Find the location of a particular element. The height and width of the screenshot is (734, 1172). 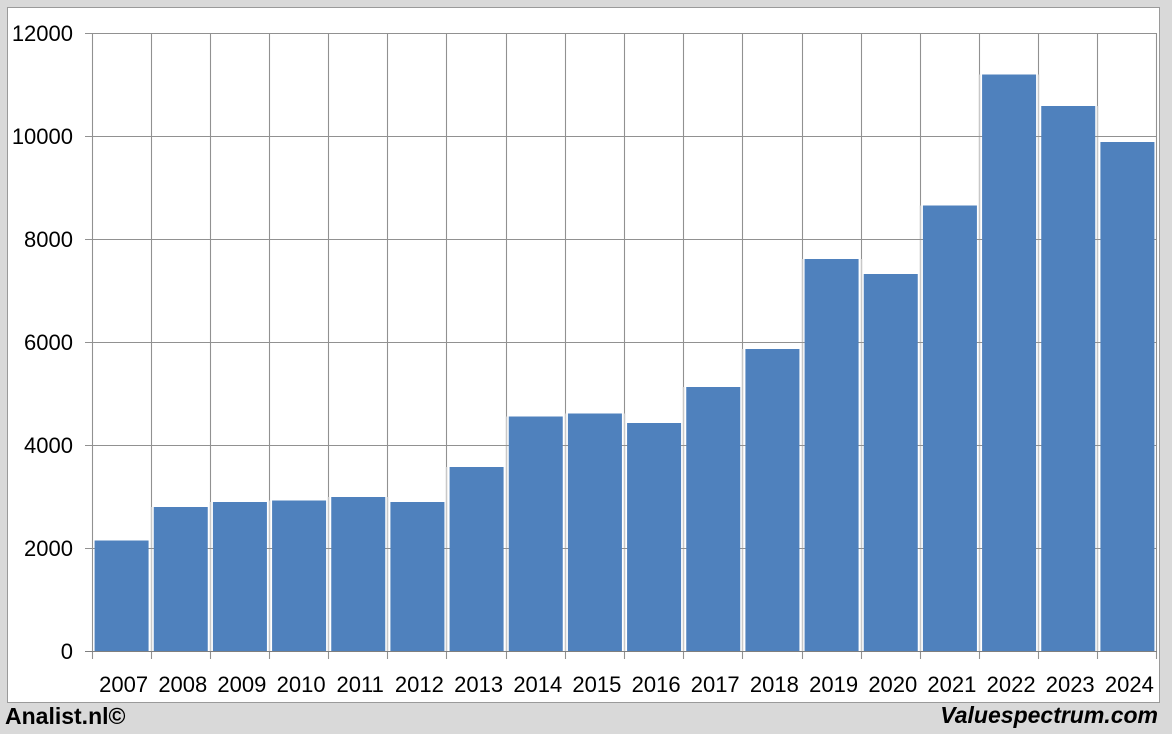

svg-text: 2014 is located at coordinates (537, 684).